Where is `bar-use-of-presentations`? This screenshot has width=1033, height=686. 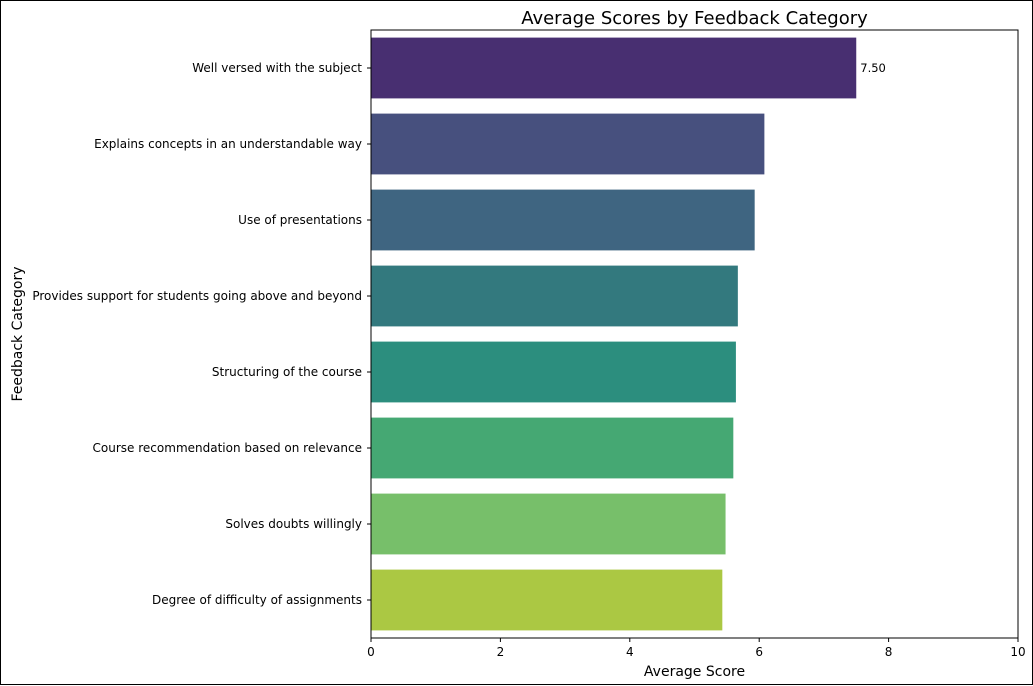
bar-use-of-presentations is located at coordinates (563, 220).